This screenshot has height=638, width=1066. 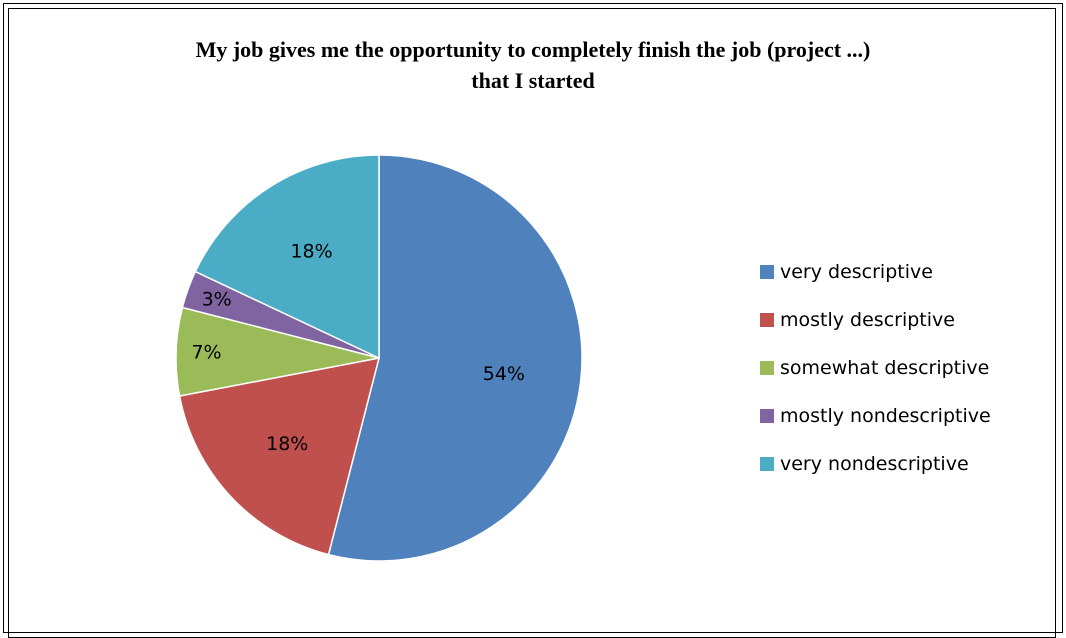 I want to click on slice-label-very-descriptive: 54%, so click(x=504, y=374).